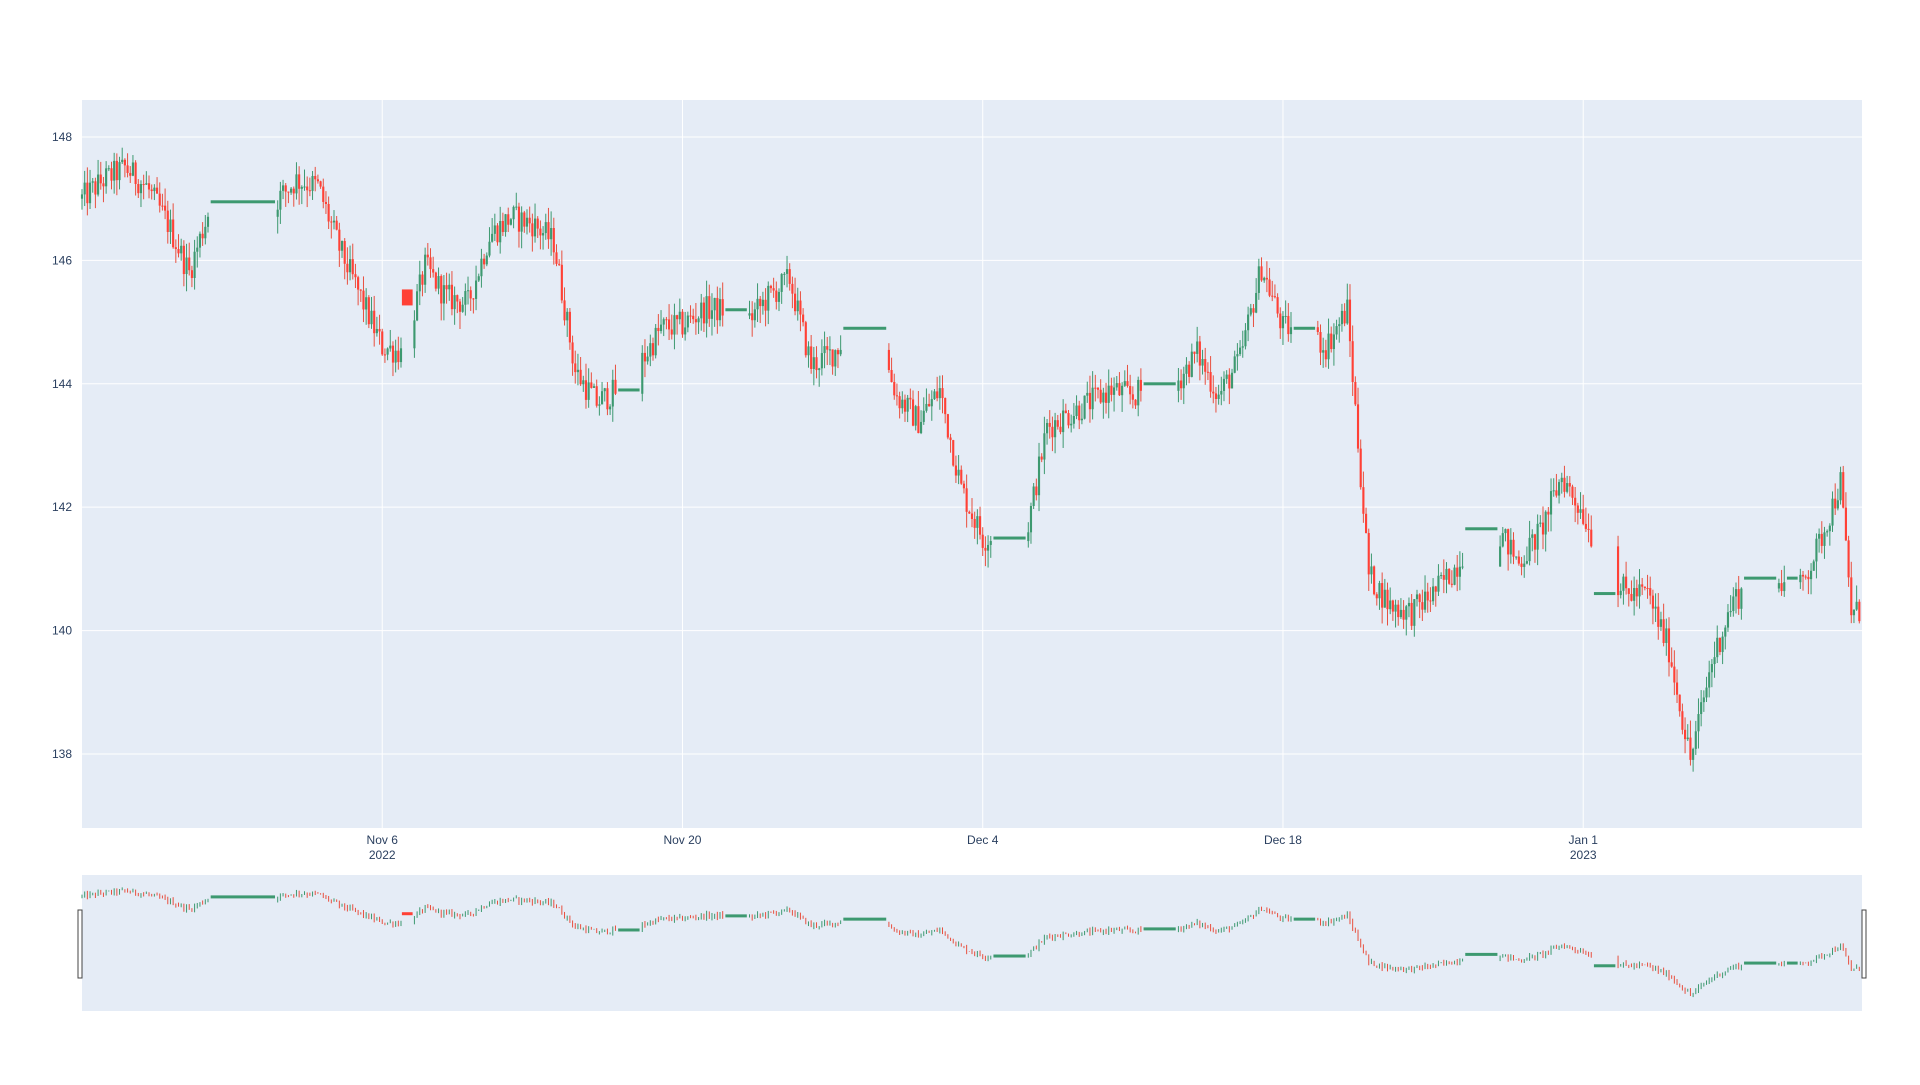  I want to click on y-tick-label: 148, so click(62, 137).